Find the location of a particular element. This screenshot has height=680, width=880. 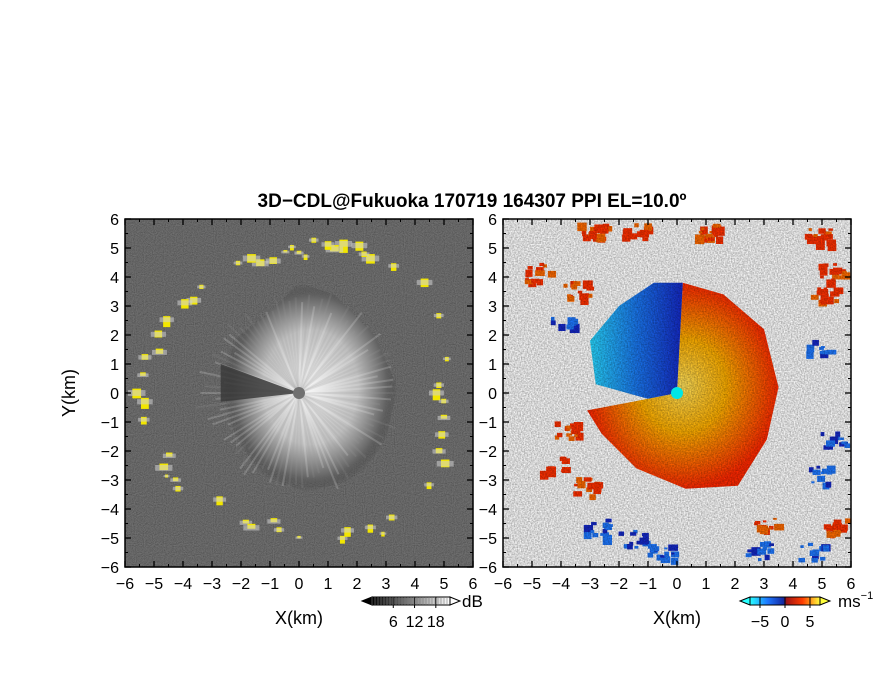

x-tick-label: 3 is located at coordinates (764, 584).